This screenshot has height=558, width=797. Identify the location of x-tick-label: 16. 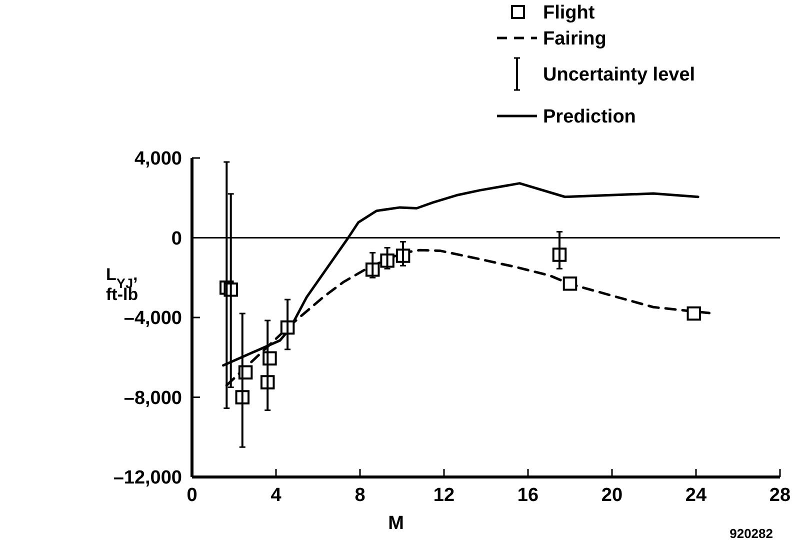
(528, 495).